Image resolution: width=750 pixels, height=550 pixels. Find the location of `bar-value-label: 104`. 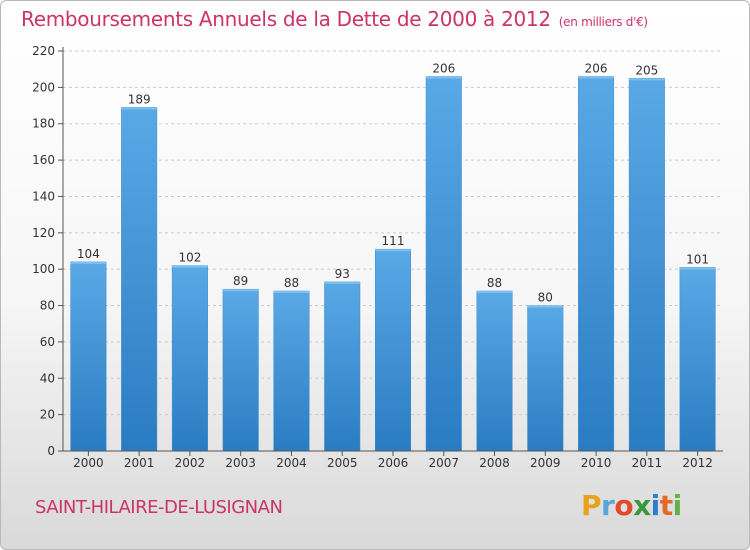

bar-value-label: 104 is located at coordinates (88, 254).